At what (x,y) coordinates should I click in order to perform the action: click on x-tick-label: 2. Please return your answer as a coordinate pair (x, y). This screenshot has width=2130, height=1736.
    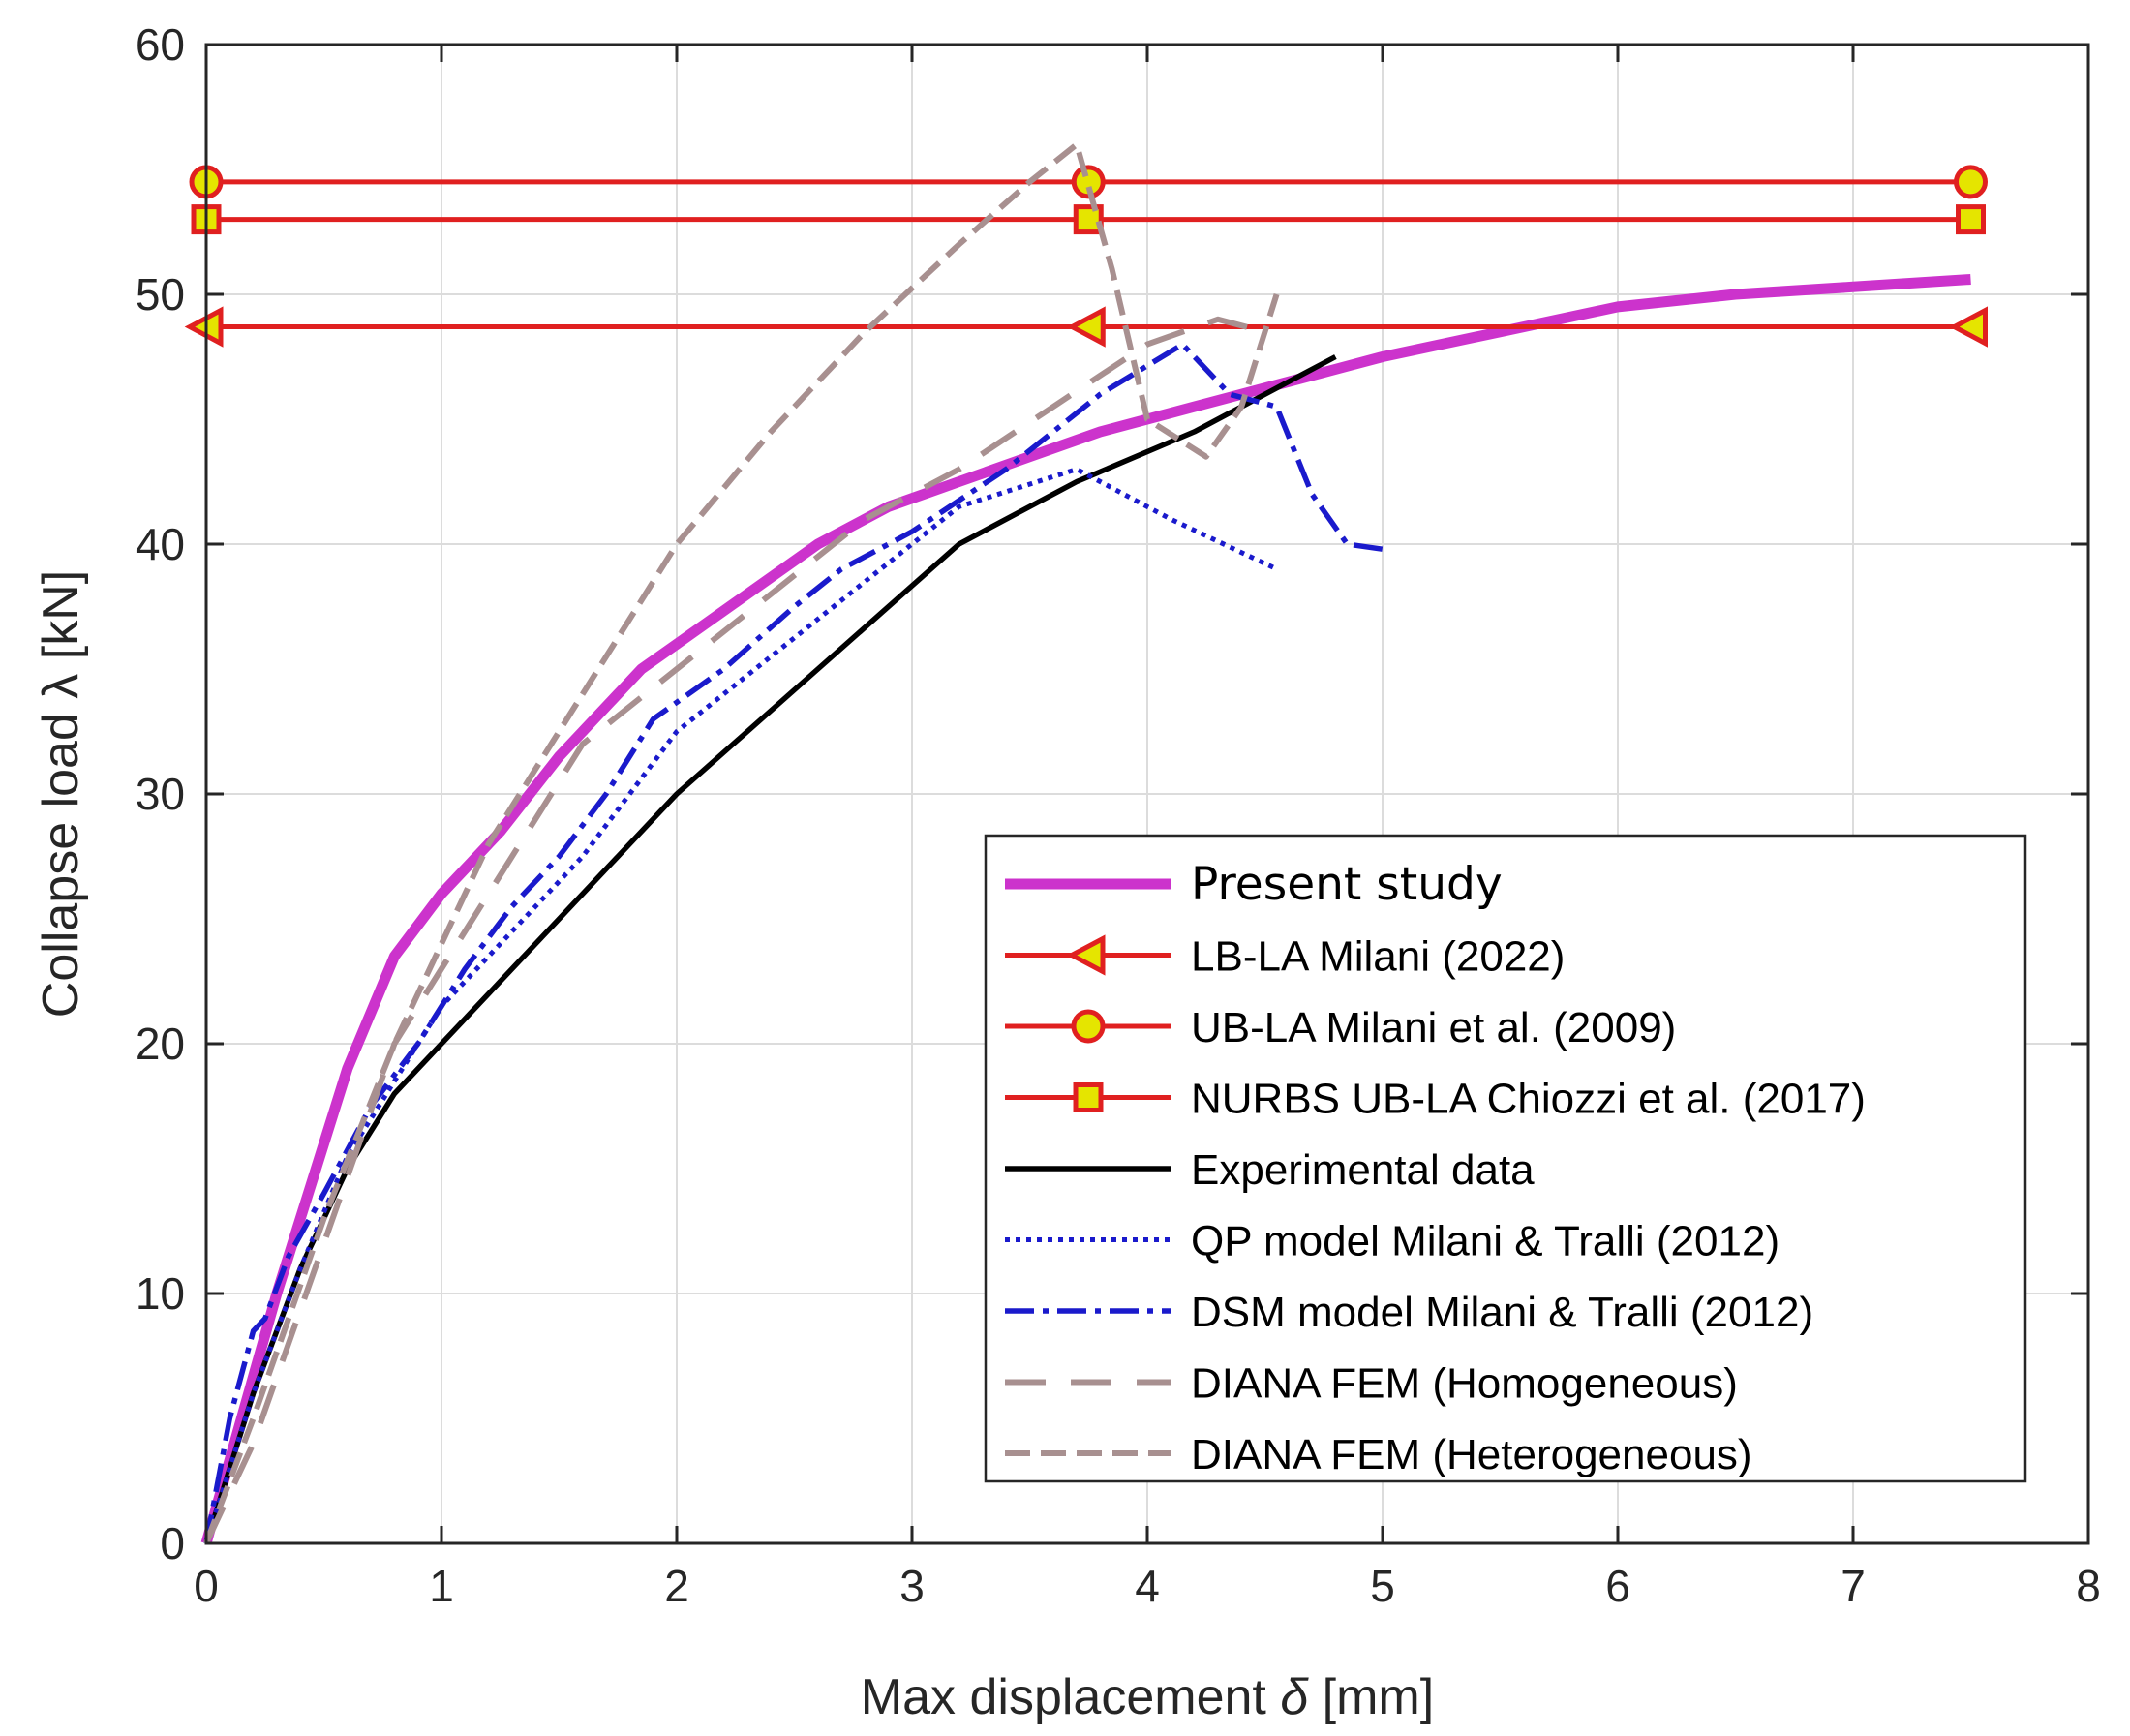
    Looking at the image, I should click on (676, 1586).